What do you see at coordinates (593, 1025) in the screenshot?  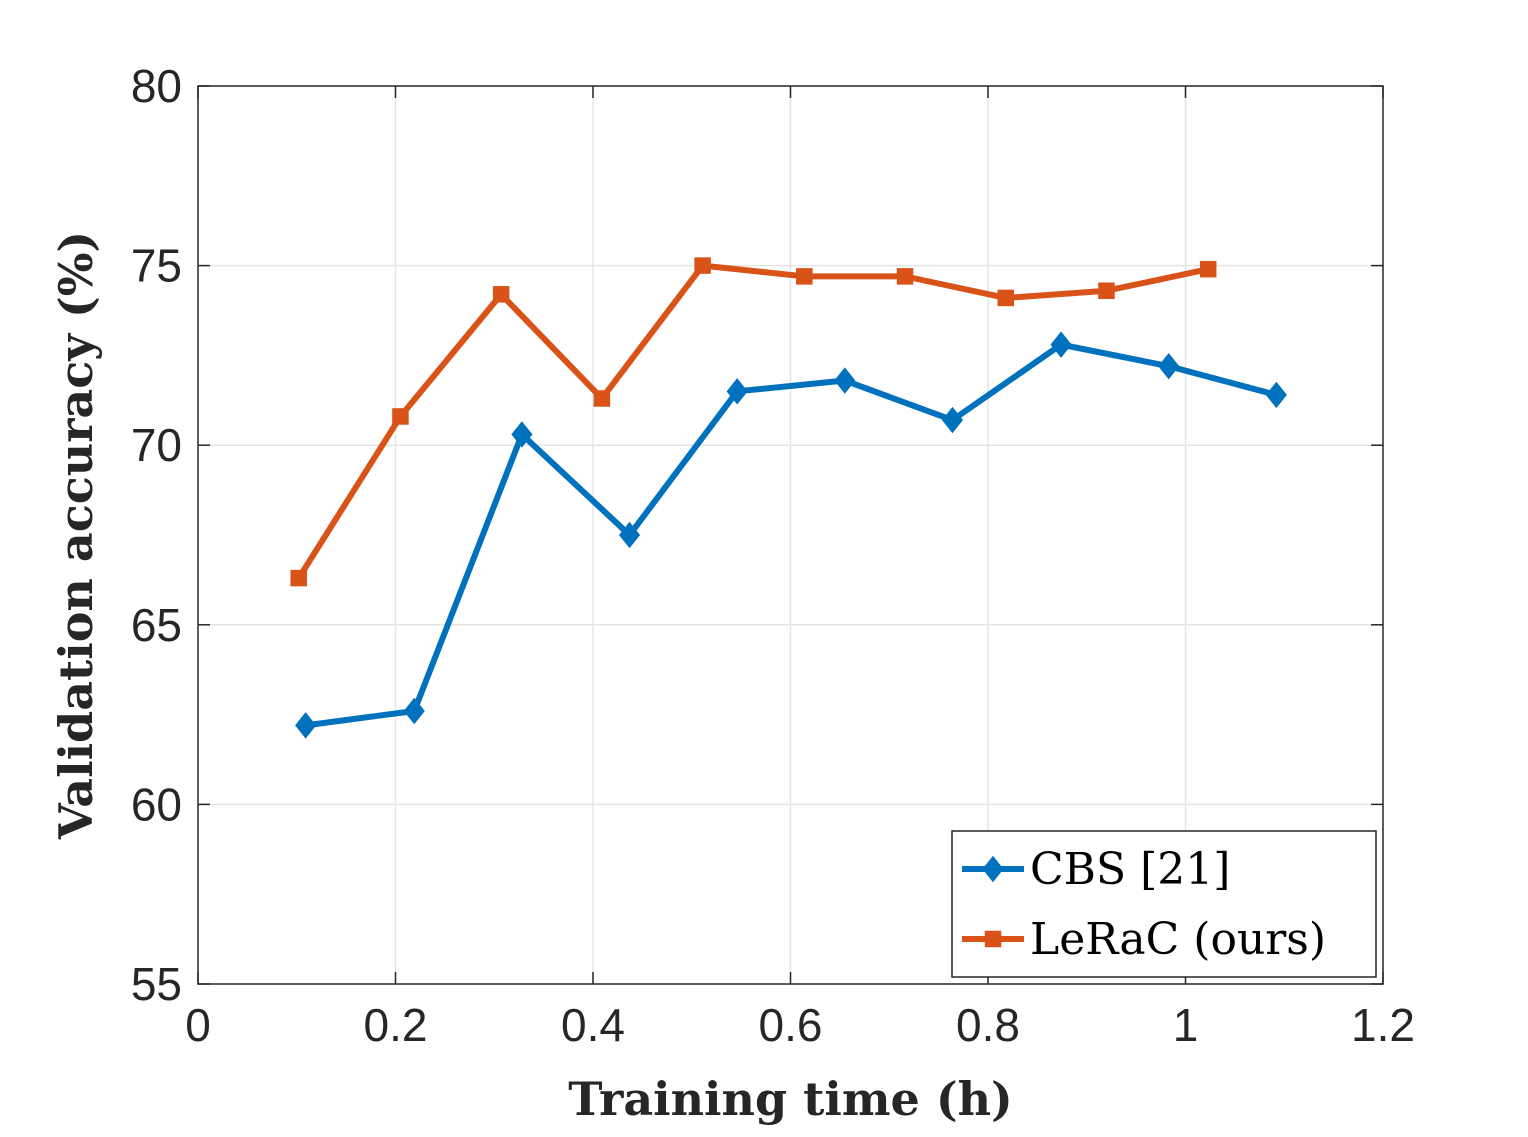 I see `x-tick-label: 0.4` at bounding box center [593, 1025].